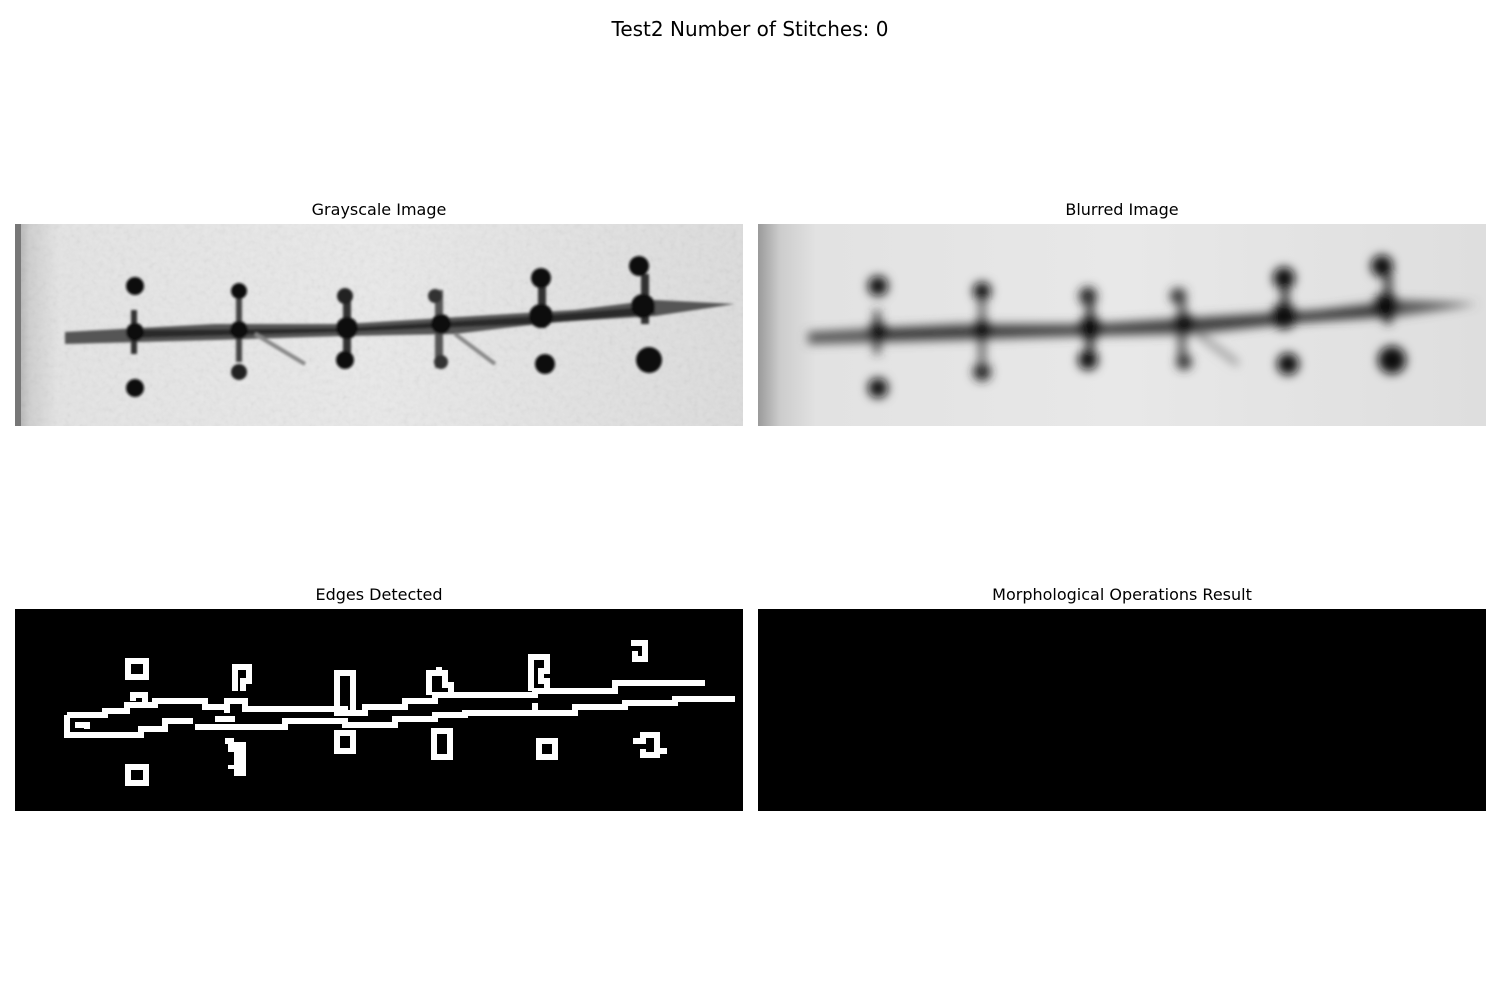 Image resolution: width=1500 pixels, height=1000 pixels. What do you see at coordinates (399, 713) in the screenshot?
I see `edge-contours` at bounding box center [399, 713].